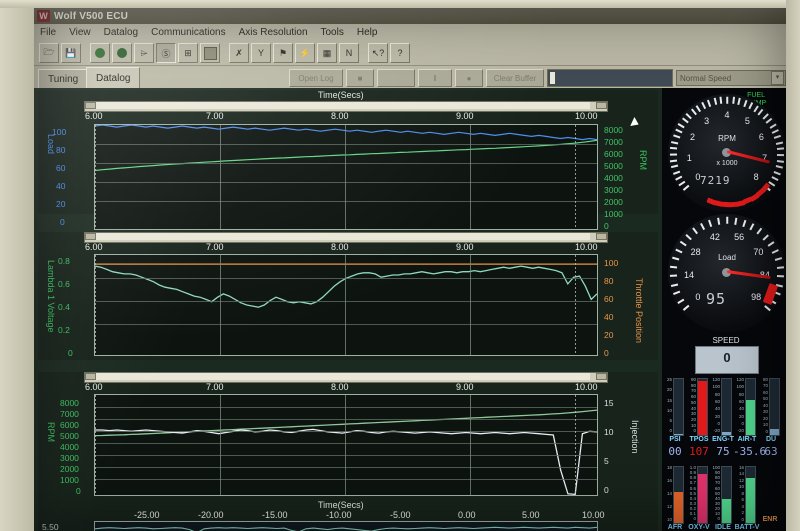 Image resolution: width=800 pixels, height=531 pixels. Describe the element at coordinates (327, 53) in the screenshot. I see `table-icon: ▦` at that location.